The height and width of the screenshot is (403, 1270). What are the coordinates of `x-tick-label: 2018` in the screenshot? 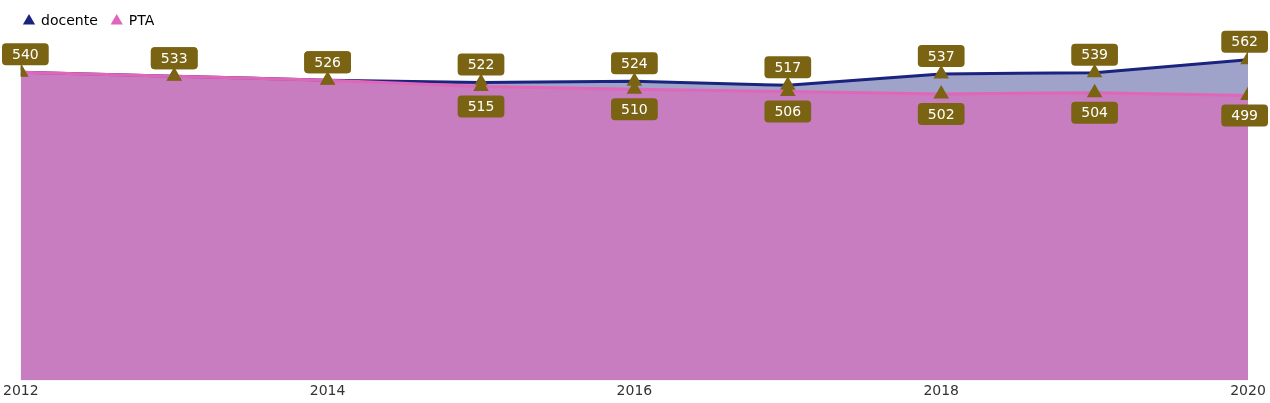 It's located at (941, 390).